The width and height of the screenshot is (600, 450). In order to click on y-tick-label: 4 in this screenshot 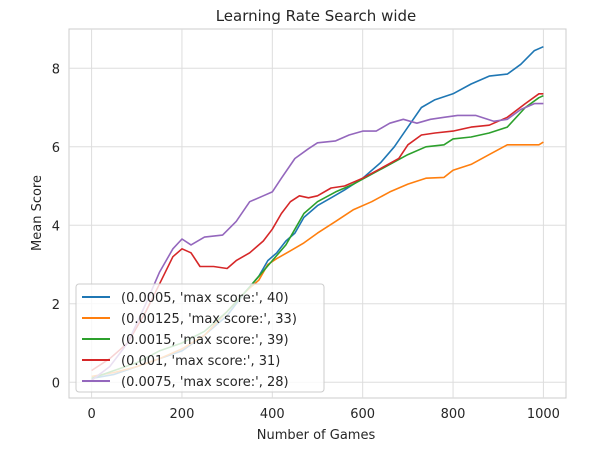, I will do `click(56, 226)`.